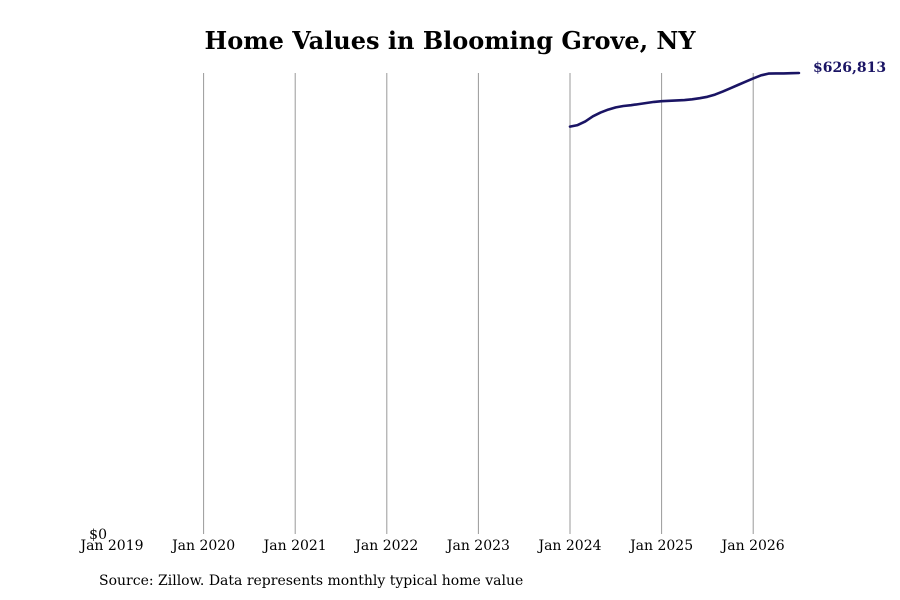 This screenshot has height=600, width=900. What do you see at coordinates (385, 546) in the screenshot?
I see `x-tick-label: Jan 2022` at bounding box center [385, 546].